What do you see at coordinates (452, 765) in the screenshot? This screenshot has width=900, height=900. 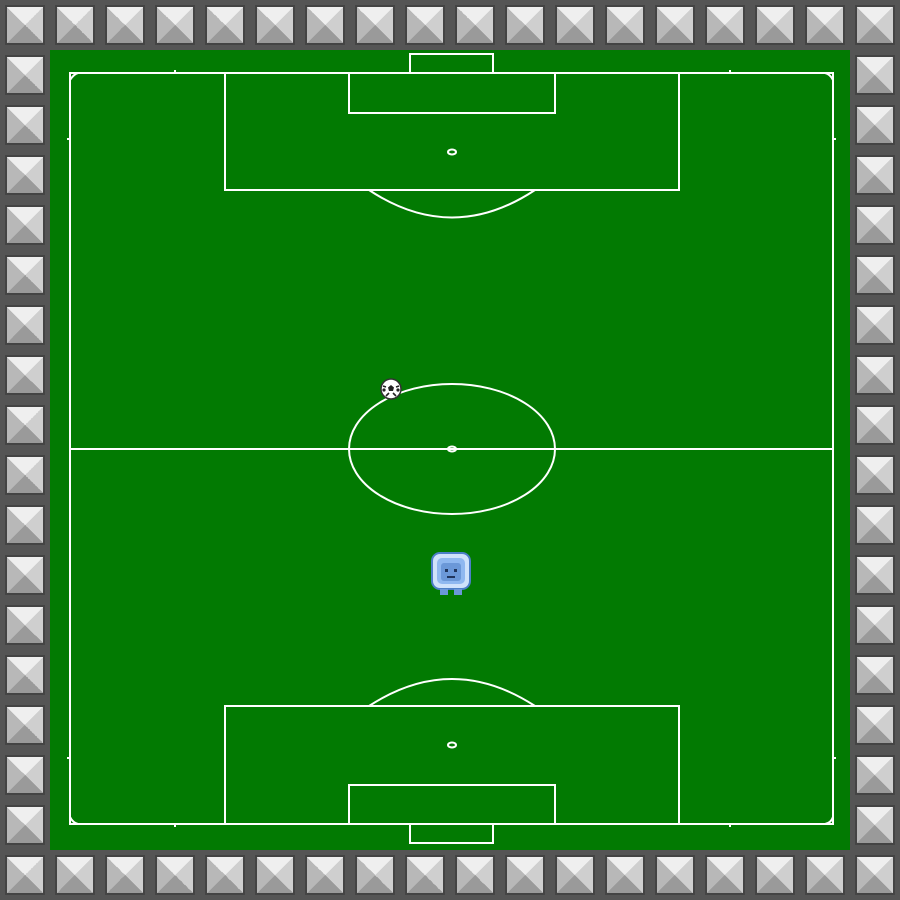 I see `bottom-penalty-area` at bounding box center [452, 765].